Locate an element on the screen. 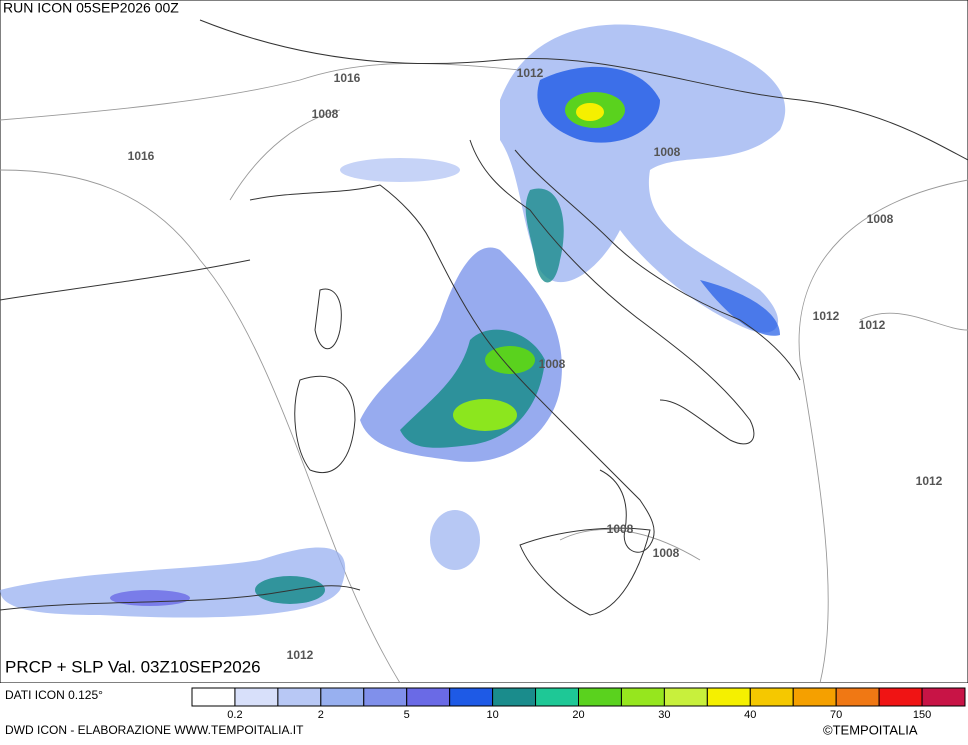  legend-label: 2 is located at coordinates (321, 715).